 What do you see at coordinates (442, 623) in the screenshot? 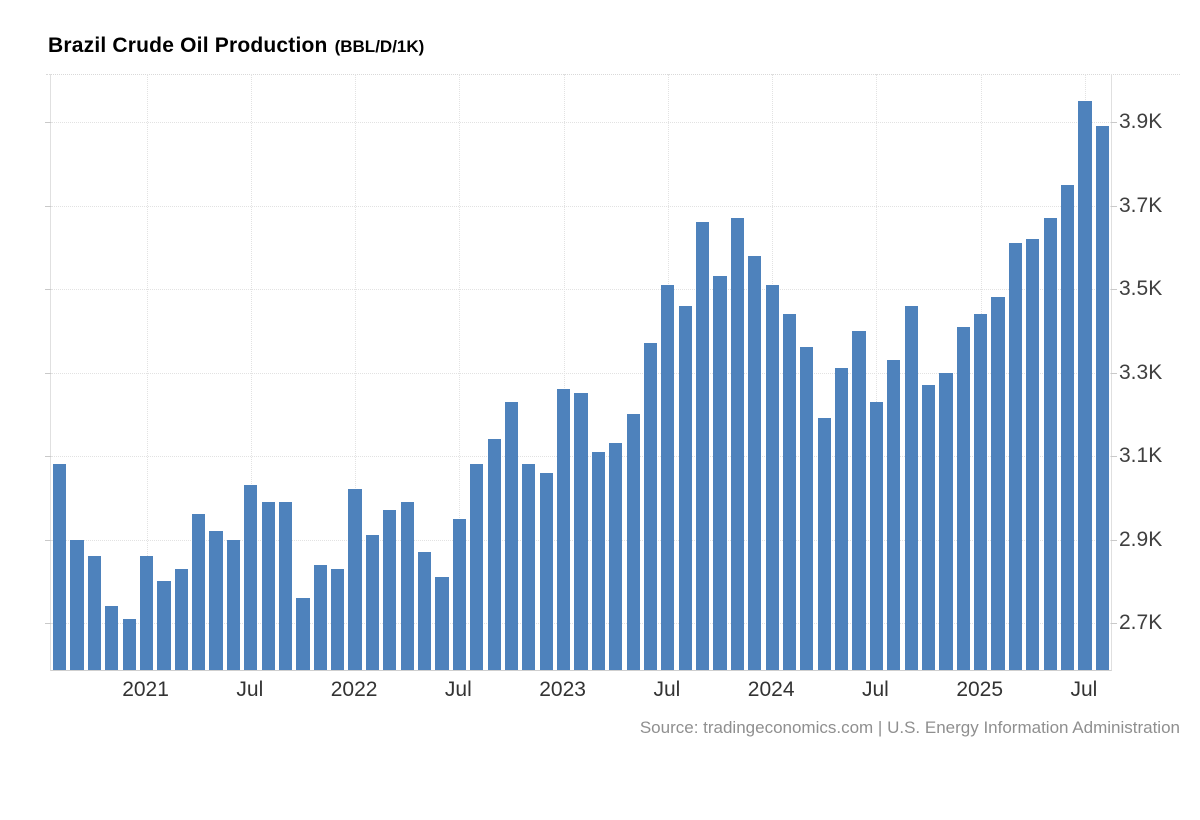
I see `bar-jun-2022` at bounding box center [442, 623].